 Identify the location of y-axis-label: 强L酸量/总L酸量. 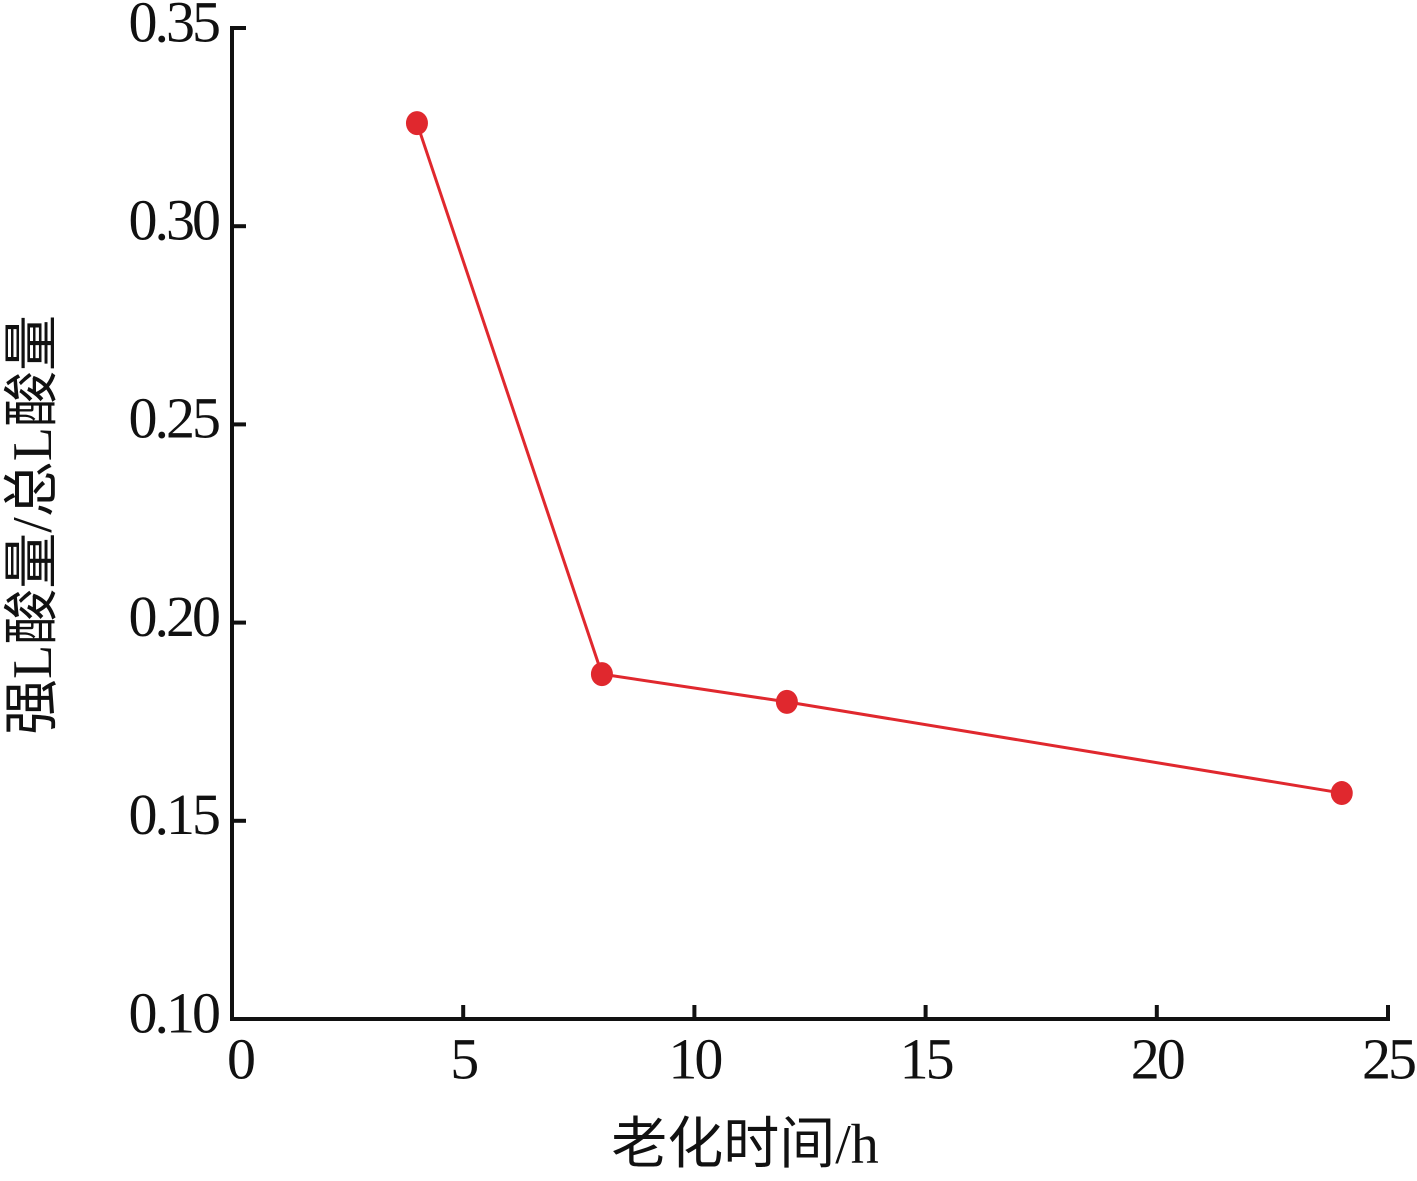
(33, 525).